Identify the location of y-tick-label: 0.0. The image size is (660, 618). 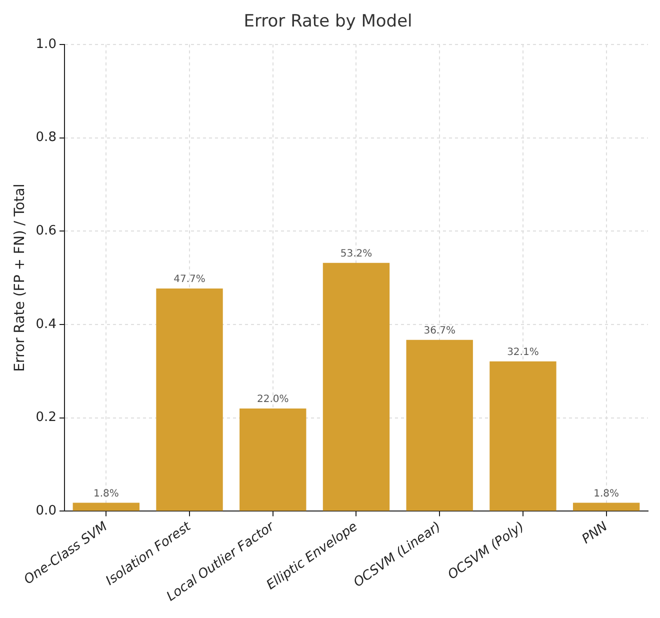
(46, 511).